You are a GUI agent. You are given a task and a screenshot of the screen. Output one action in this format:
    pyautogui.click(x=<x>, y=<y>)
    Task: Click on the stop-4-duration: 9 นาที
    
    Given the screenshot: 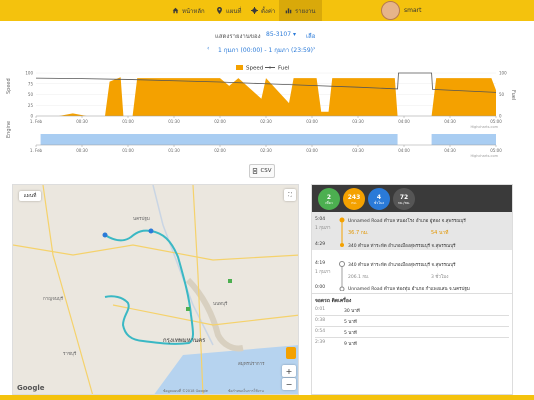 What is the action you would take?
    pyautogui.click(x=350, y=344)
    